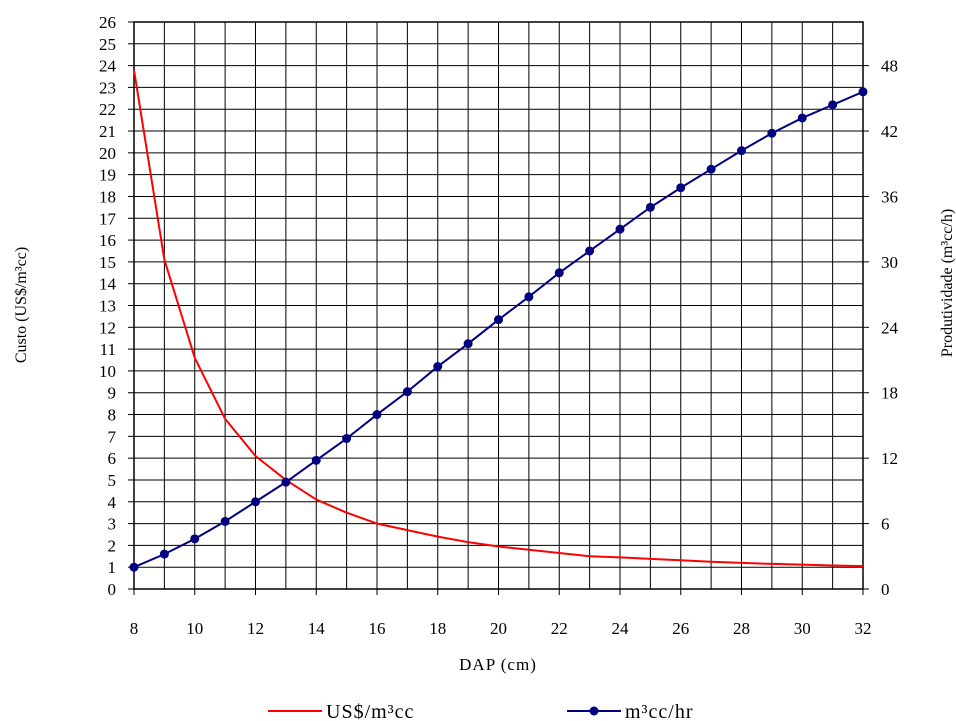 This screenshot has height=721, width=956. Describe the element at coordinates (107, 175) in the screenshot. I see `y-left-tick-label: 19` at that location.